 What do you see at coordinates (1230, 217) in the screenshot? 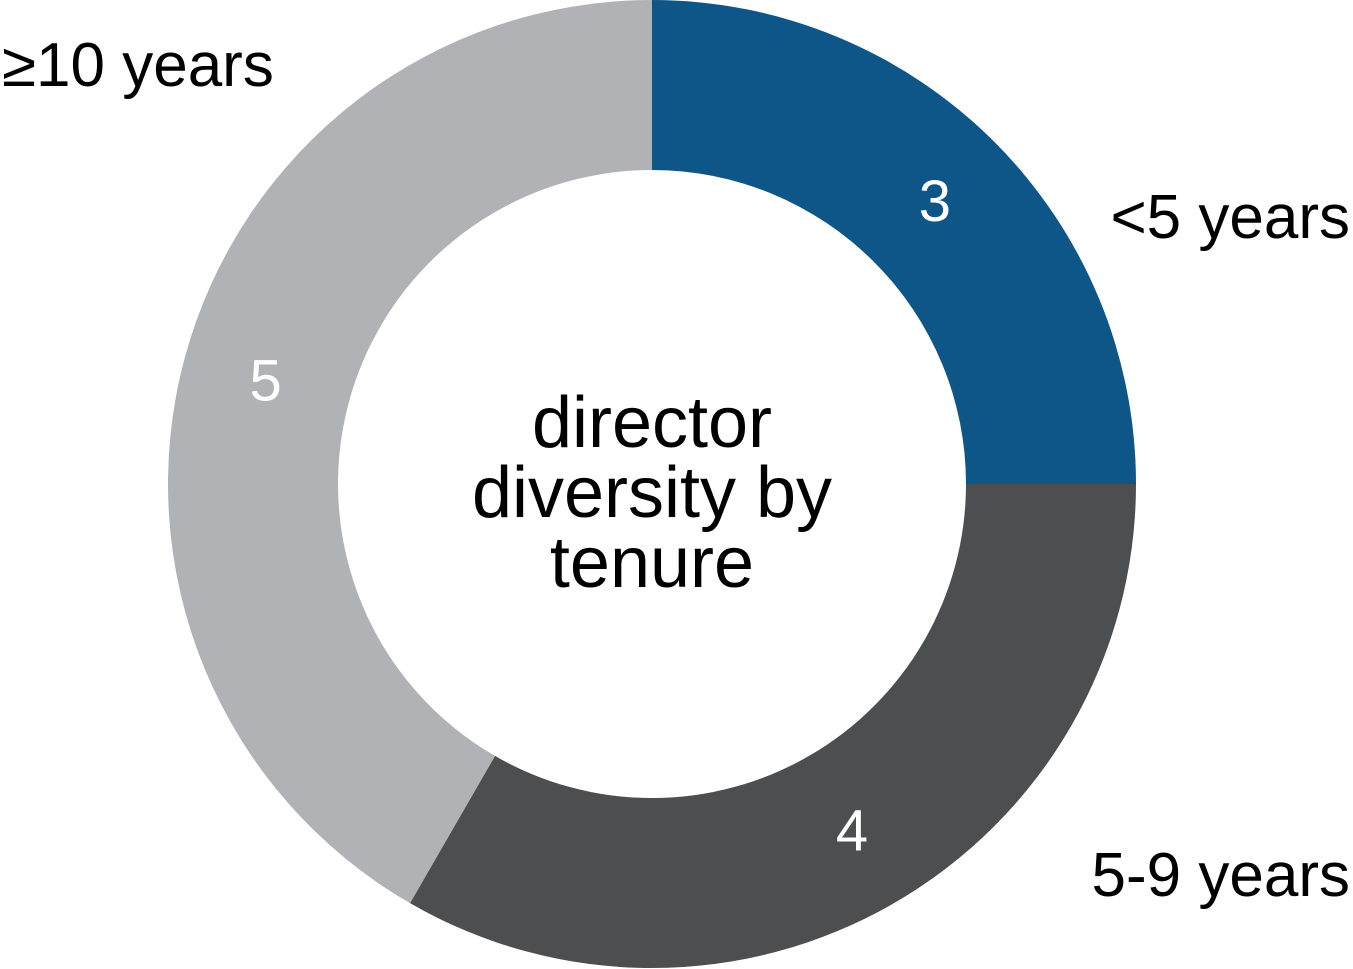
I see `category-label: <5 years` at bounding box center [1230, 217].